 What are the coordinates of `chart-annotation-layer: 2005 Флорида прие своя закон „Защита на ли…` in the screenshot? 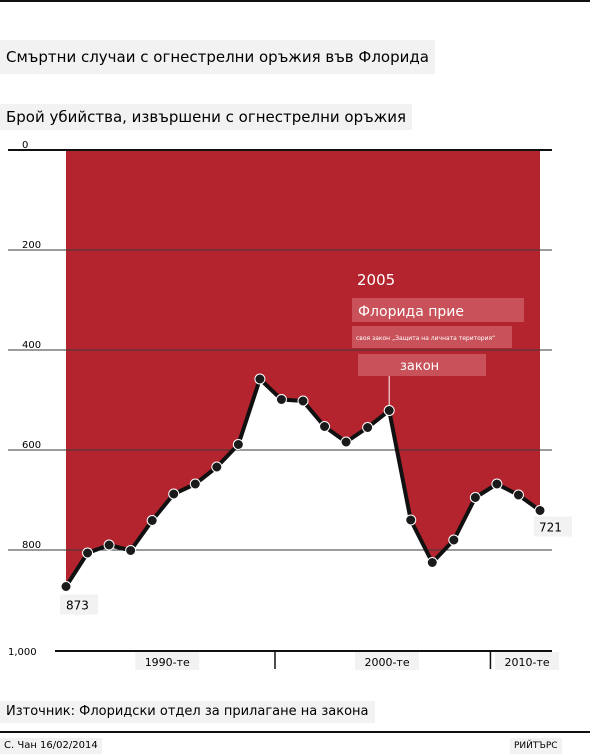 It's located at (438, 337).